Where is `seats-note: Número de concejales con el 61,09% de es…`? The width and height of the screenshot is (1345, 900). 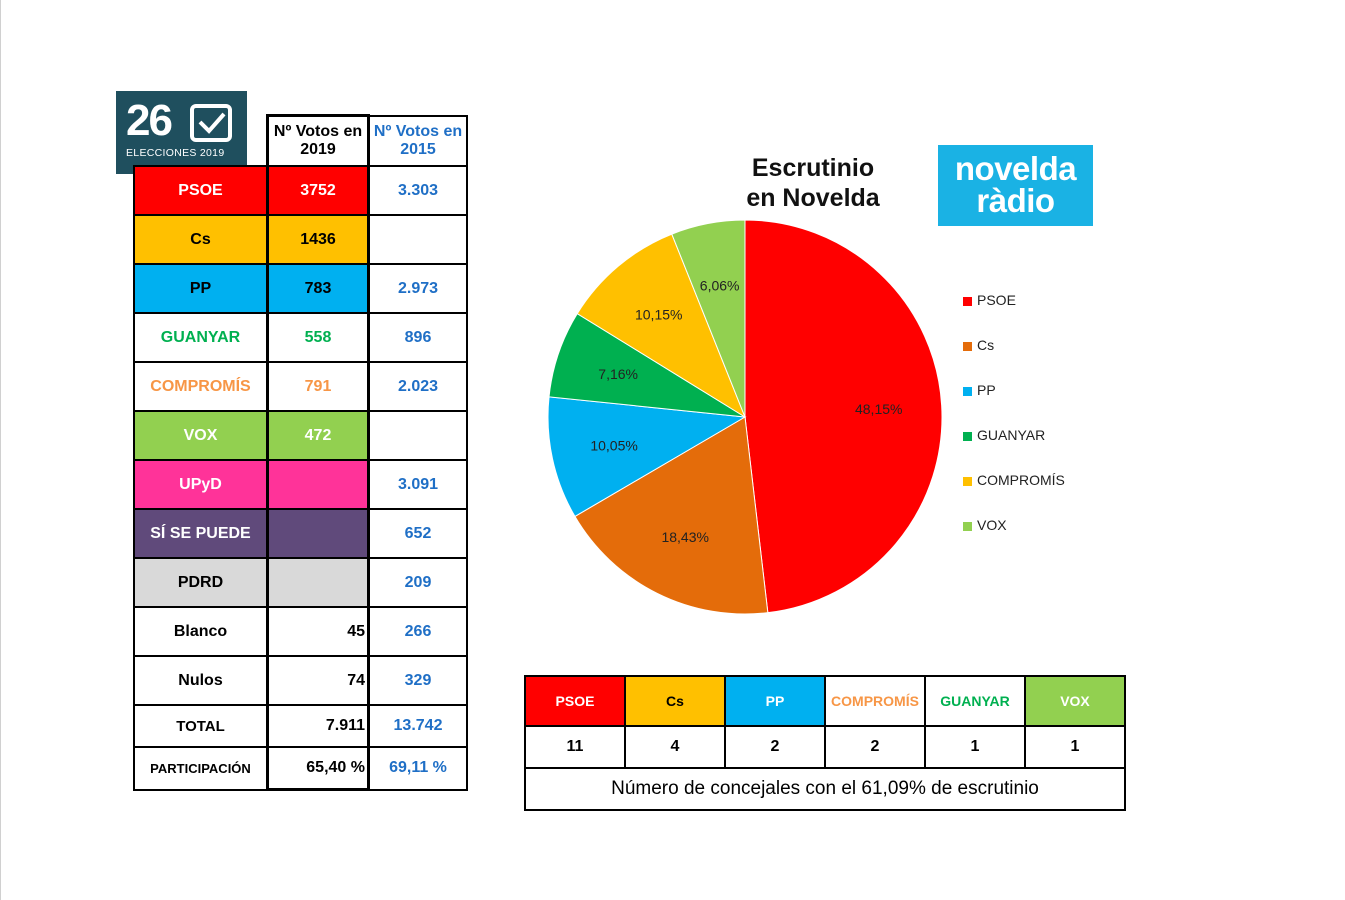
seats-note: Número de concejales con el 61,09% de es… is located at coordinates (825, 789).